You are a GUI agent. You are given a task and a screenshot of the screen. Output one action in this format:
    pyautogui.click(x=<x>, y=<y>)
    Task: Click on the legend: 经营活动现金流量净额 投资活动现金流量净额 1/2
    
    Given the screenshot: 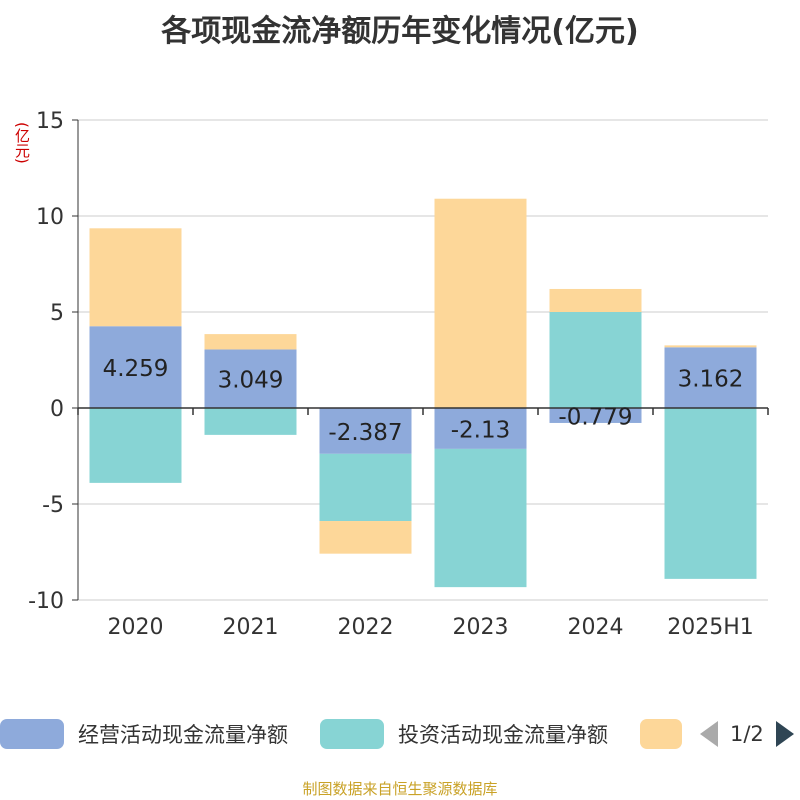 What is the action you would take?
    pyautogui.click(x=400, y=737)
    